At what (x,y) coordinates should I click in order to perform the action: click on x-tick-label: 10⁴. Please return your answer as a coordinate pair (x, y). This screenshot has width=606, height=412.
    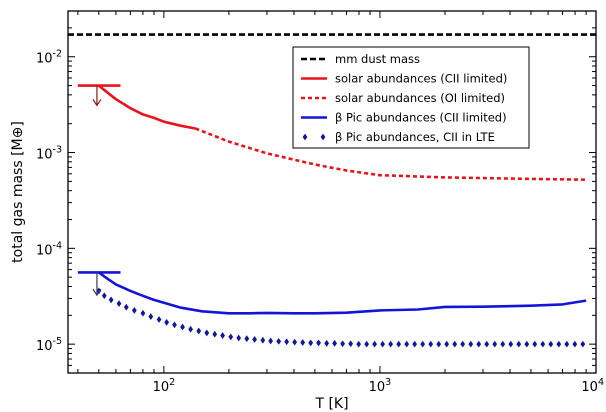
    Looking at the image, I should click on (592, 386).